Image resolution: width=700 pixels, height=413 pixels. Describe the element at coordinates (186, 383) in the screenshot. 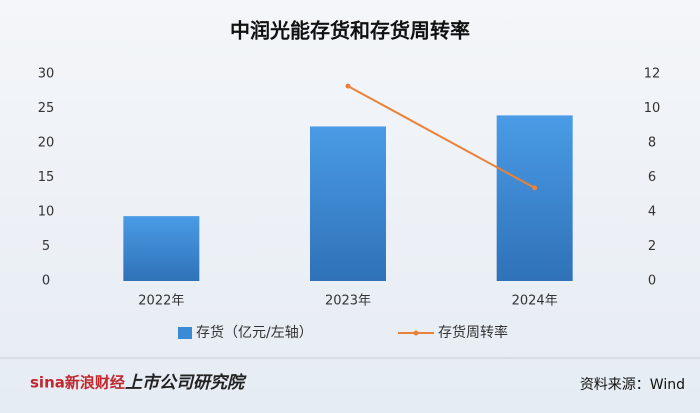

I see `logo-right: 上市公司研究院` at that location.